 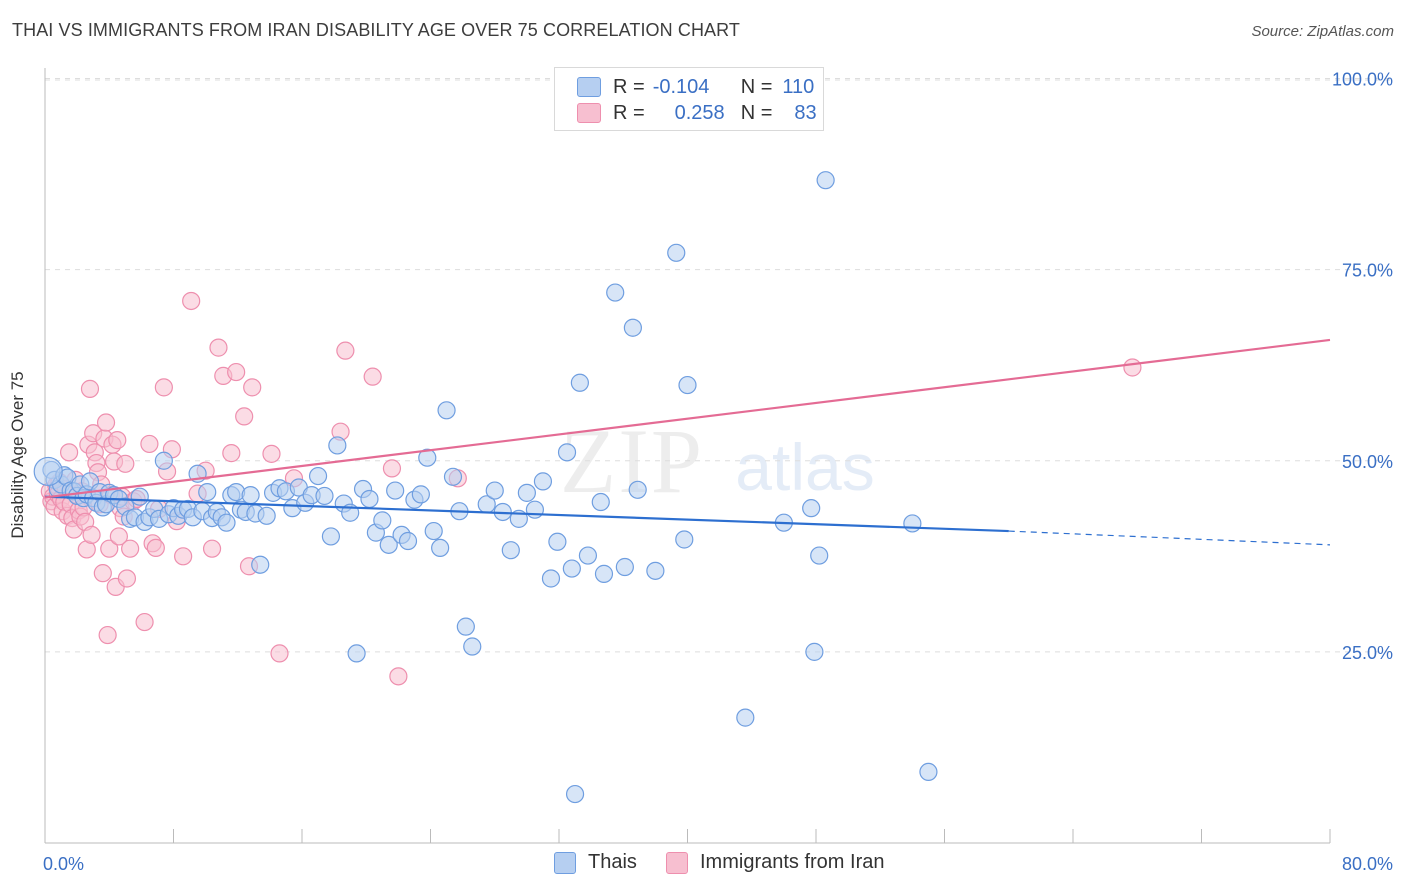 I want to click on correlation-legend: R = -0.104 N = 110 R = 0.258 N = 83, so click(x=689, y=99).